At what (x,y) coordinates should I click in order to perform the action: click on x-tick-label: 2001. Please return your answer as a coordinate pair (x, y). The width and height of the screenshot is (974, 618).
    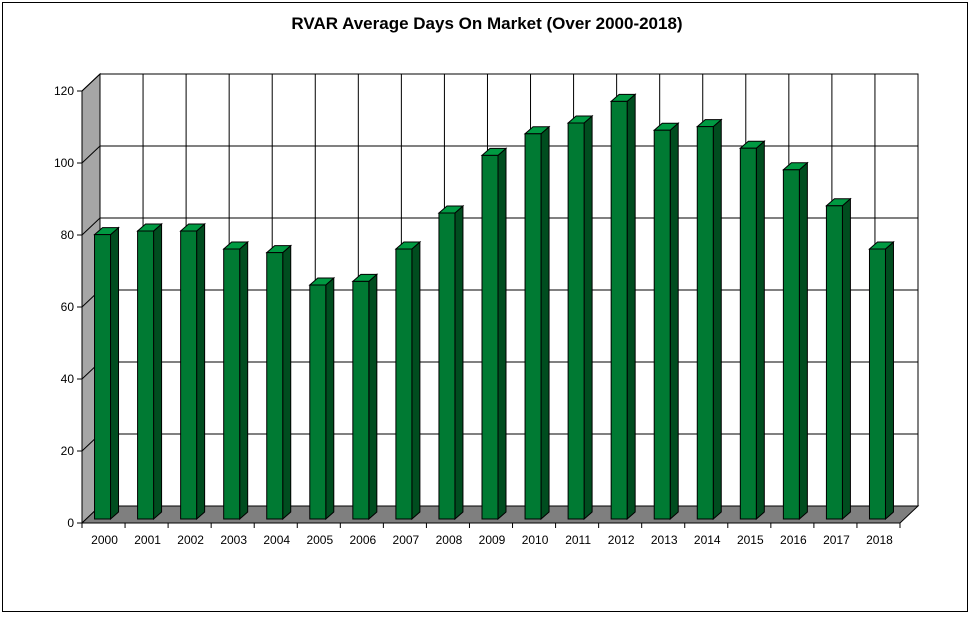
    Looking at the image, I should click on (147, 540).